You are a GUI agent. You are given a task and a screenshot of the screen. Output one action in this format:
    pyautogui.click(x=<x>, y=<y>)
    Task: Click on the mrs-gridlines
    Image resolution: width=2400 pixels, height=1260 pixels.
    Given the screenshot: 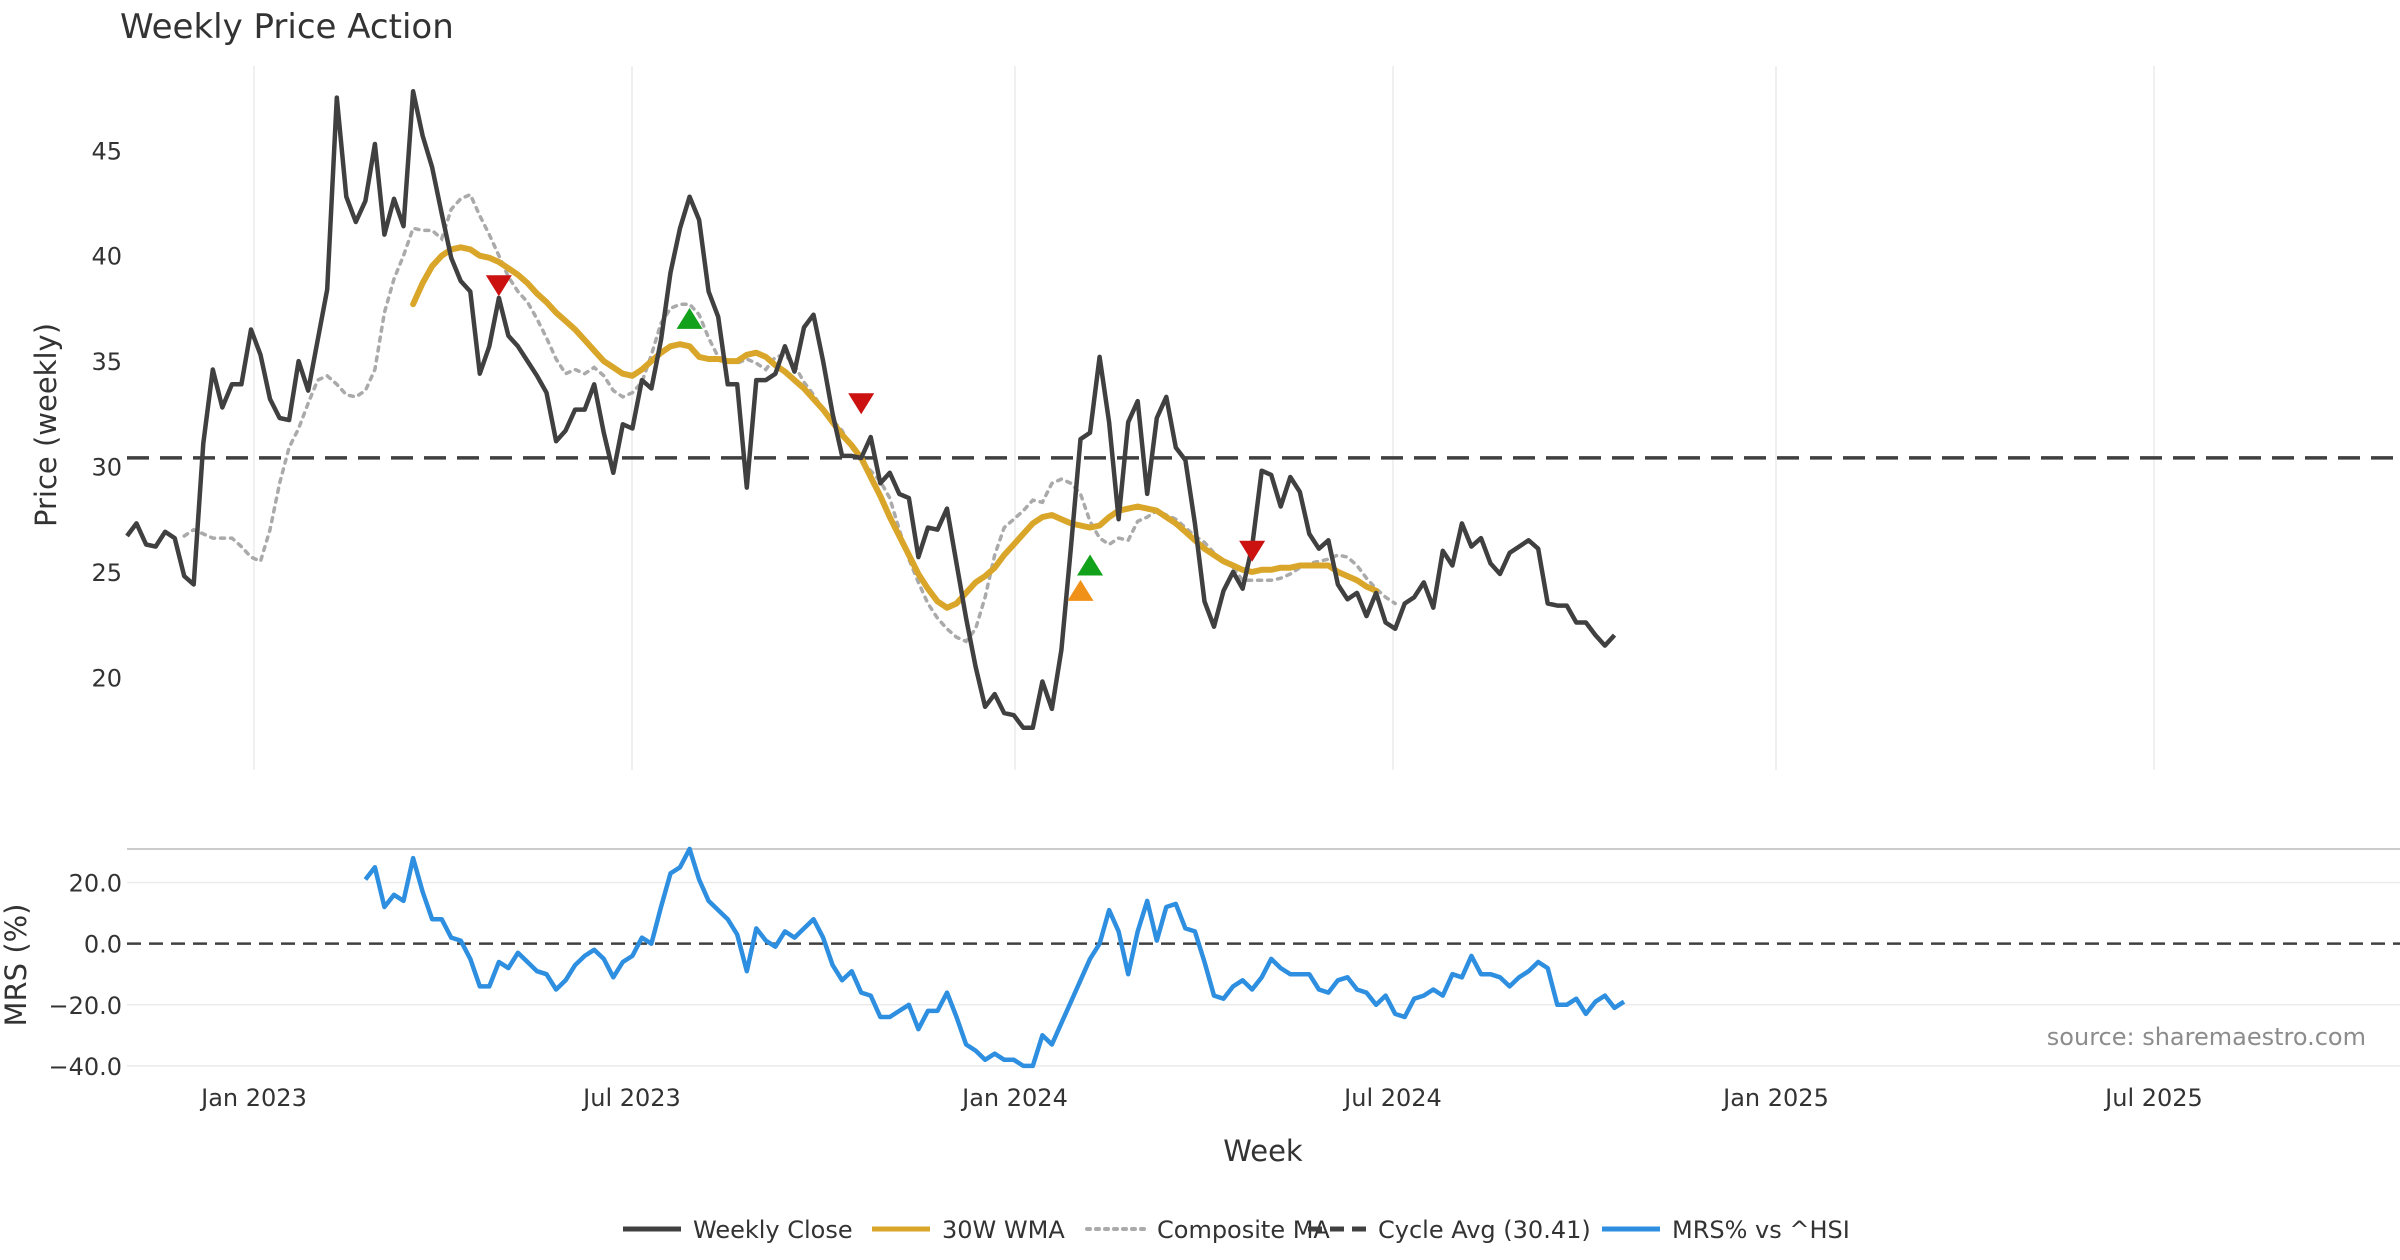 What is the action you would take?
    pyautogui.click(x=1263, y=974)
    